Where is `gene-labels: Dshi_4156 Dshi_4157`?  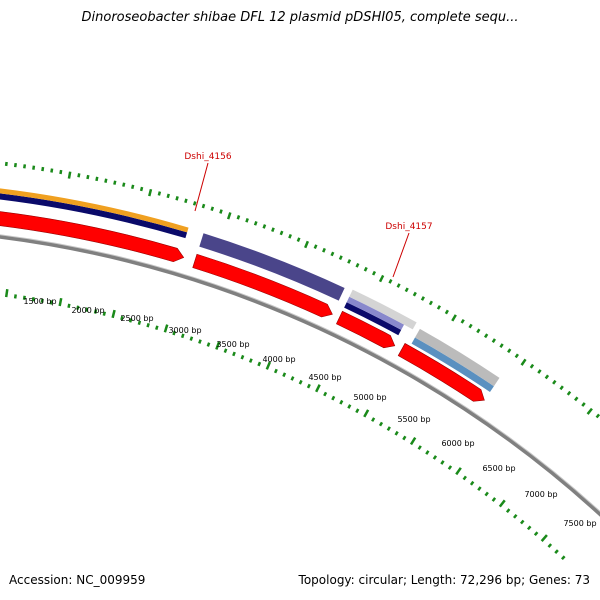
gene-labels: Dshi_4156 Dshi_4157 is located at coordinates (308, 215).